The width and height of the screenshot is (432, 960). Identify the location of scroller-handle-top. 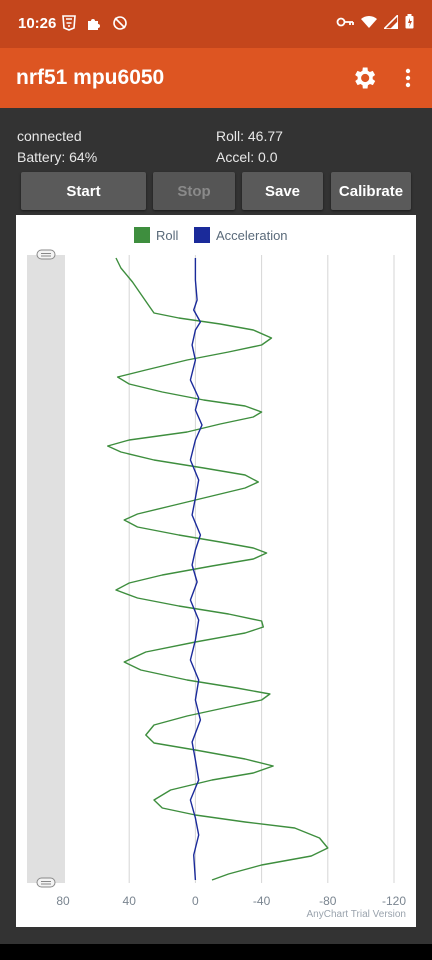
(46, 254).